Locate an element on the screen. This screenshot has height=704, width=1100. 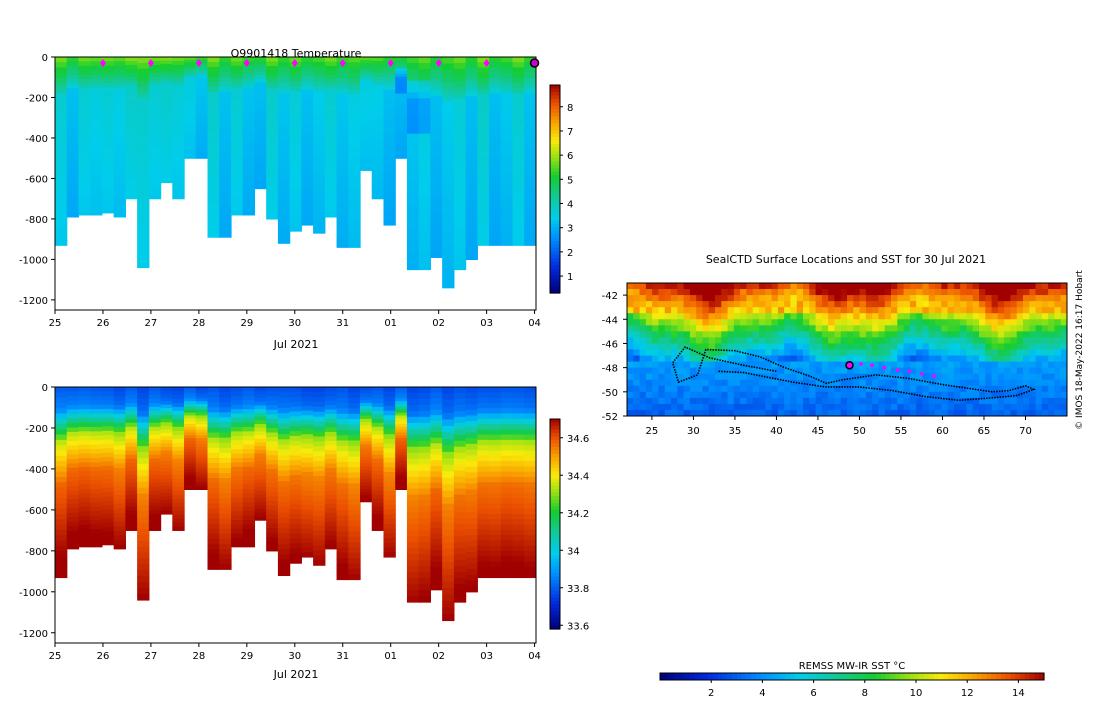
salinity-xtick-label-5: 30 is located at coordinates (294, 656).